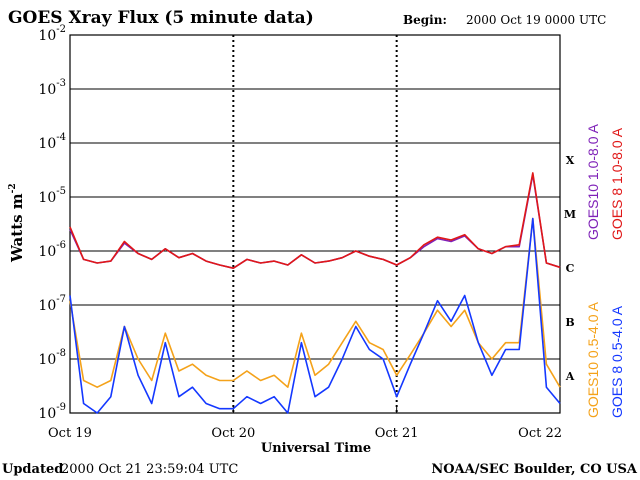 This screenshot has width=640, height=480. What do you see at coordinates (617, 183) in the screenshot?
I see `legend-goes8-long: GOES 8 1.0-8.0 A` at bounding box center [617, 183].